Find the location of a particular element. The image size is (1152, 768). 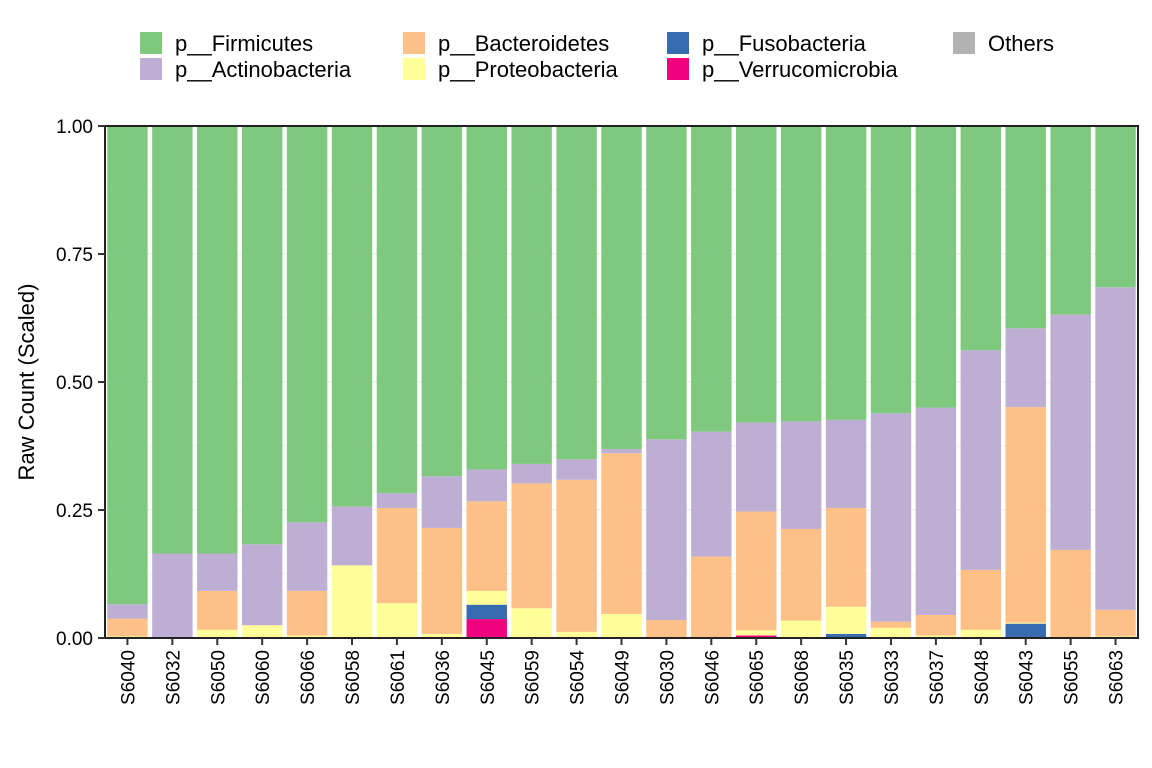

legend-label: p__Actinobacteria is located at coordinates (263, 69).